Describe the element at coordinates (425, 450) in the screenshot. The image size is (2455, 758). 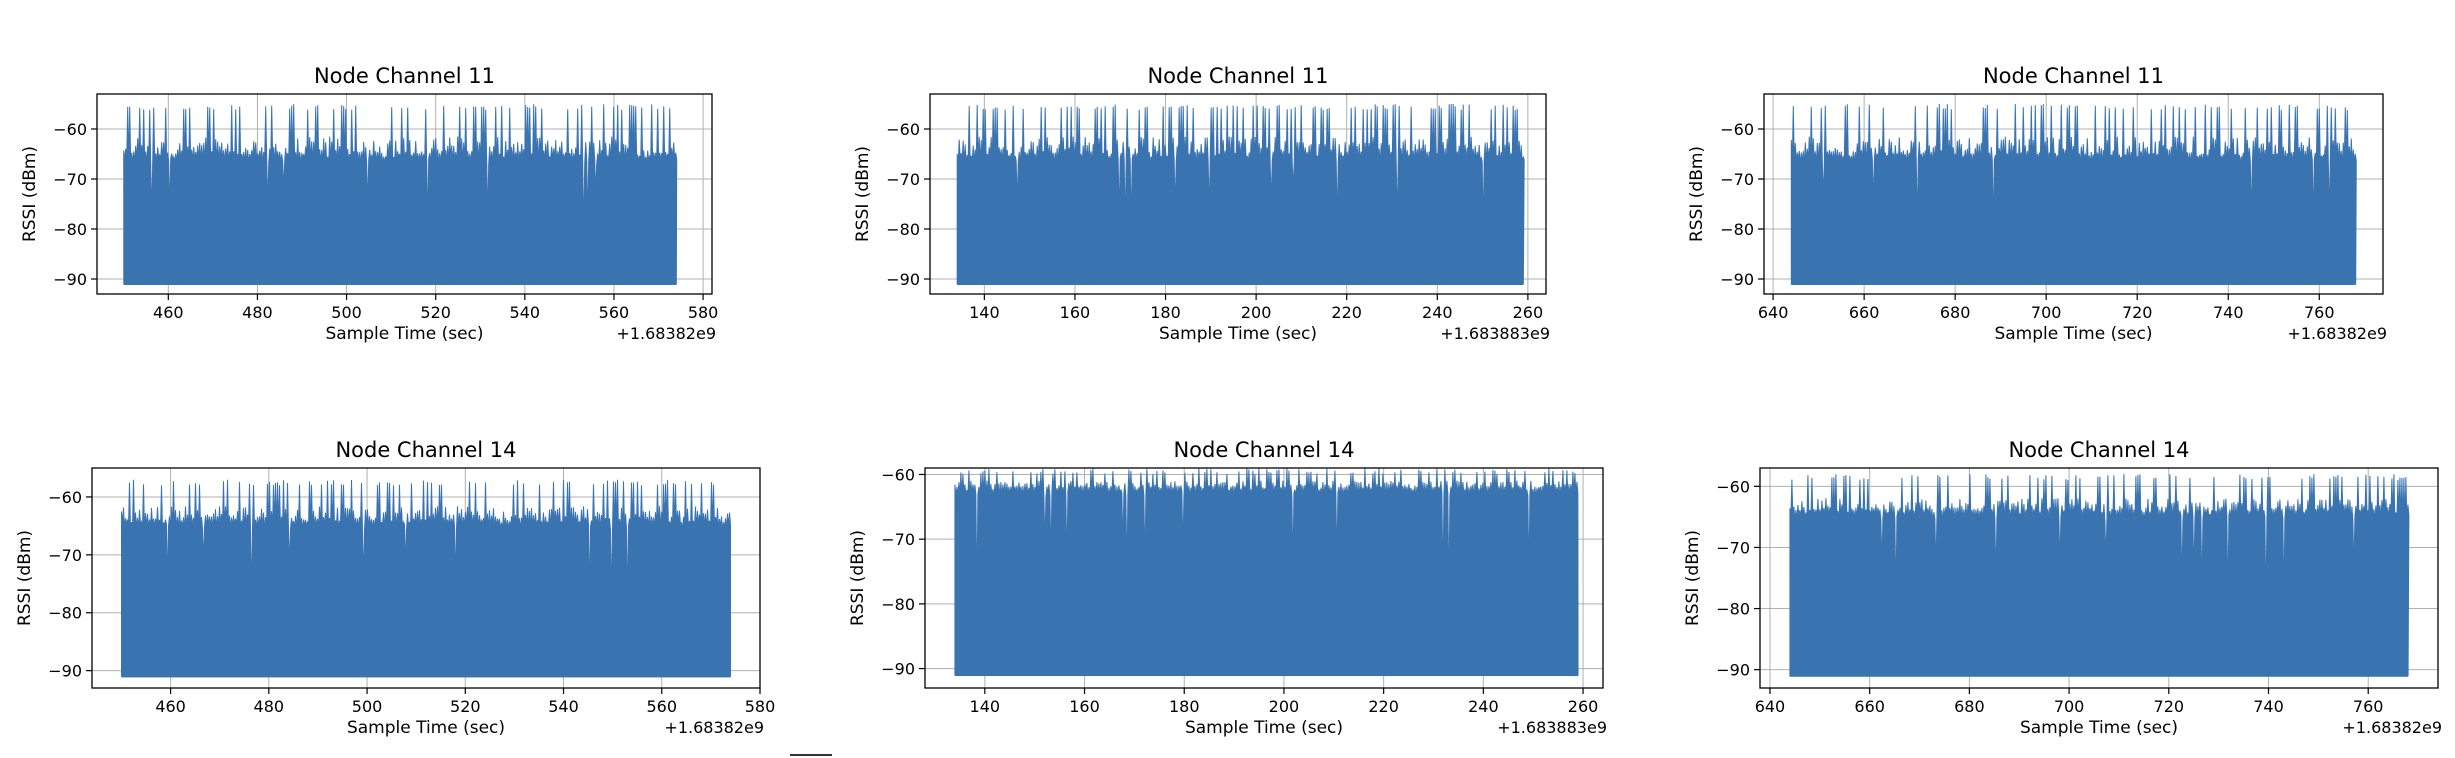
I see `chart-title: Node Channel 14` at that location.